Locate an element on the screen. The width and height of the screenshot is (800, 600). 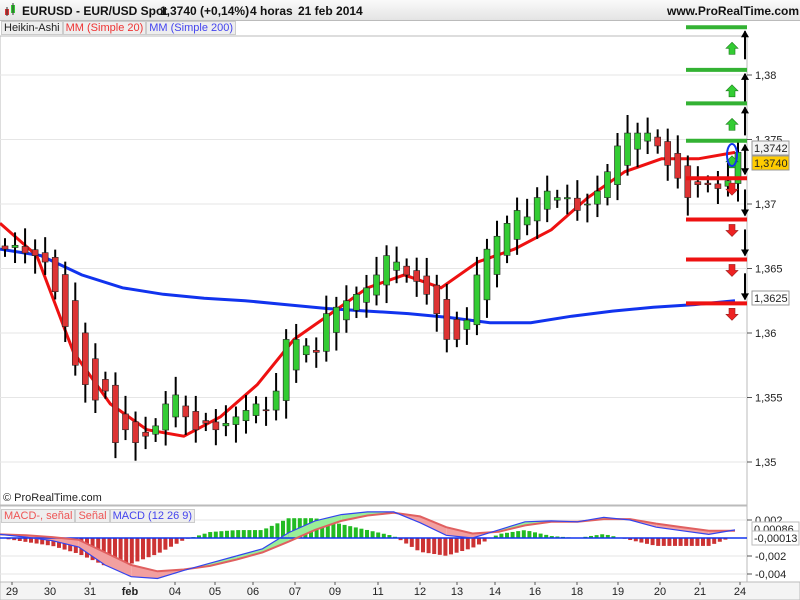
macd-legend: MACD-, señal Señal MACD (12 26 9) is located at coordinates (98, 516).